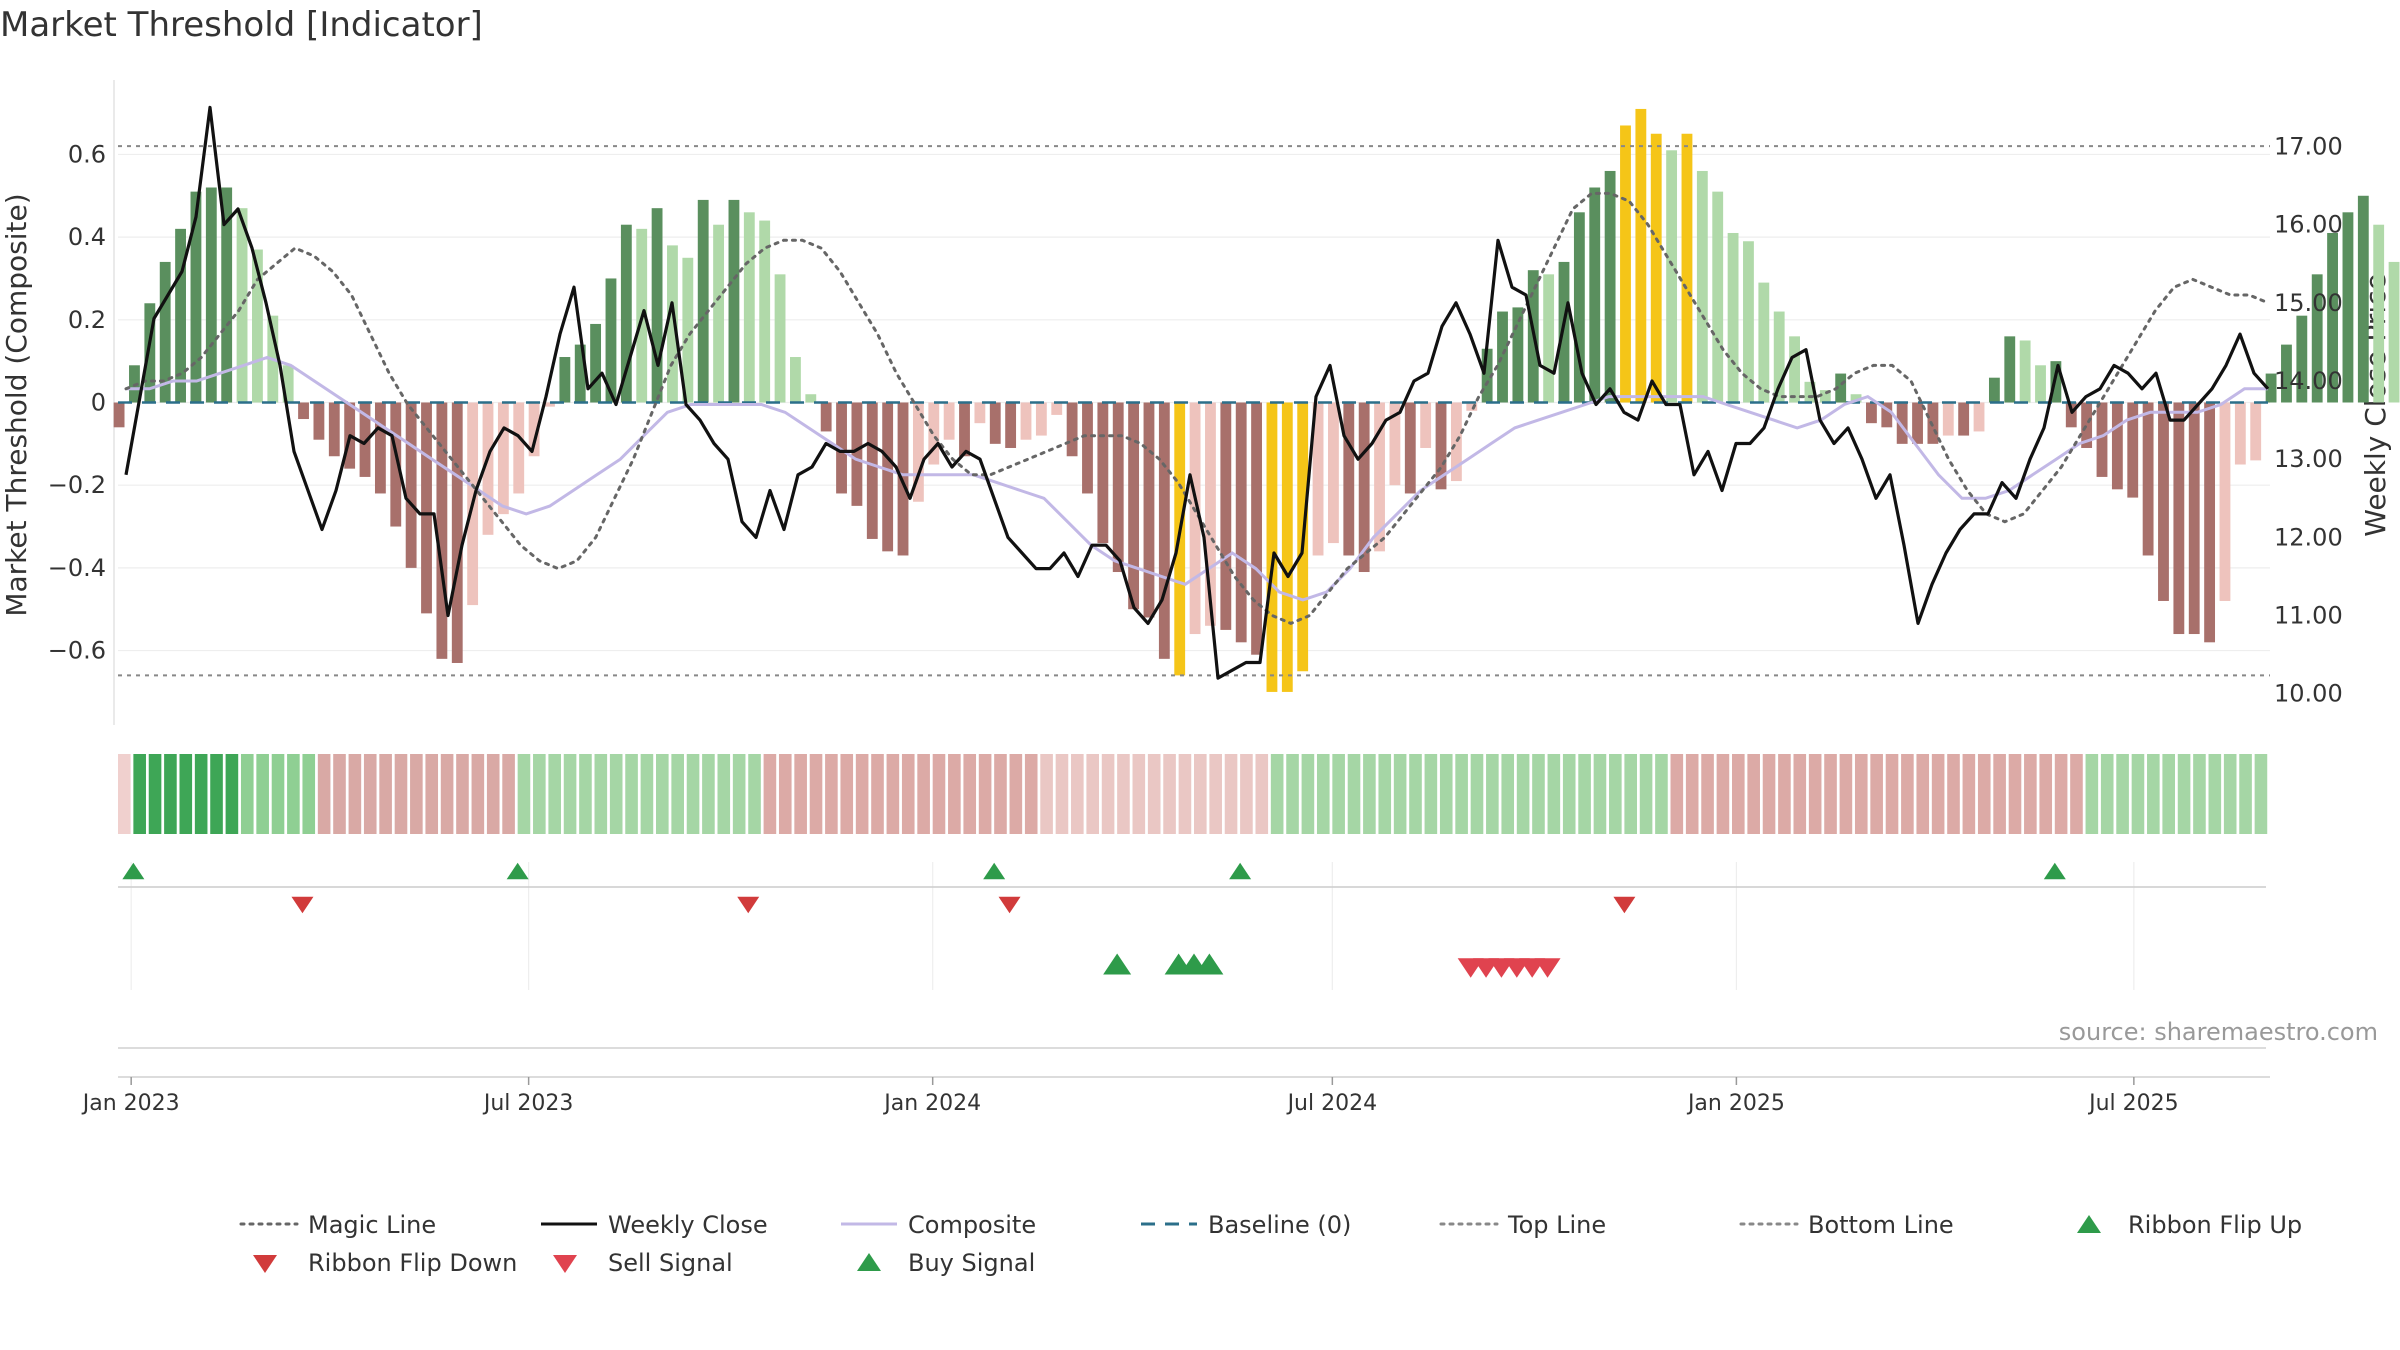 The height and width of the screenshot is (1350, 2400). Describe the element at coordinates (77, 568) in the screenshot. I see `y-tick-label-left: −0.4` at that location.